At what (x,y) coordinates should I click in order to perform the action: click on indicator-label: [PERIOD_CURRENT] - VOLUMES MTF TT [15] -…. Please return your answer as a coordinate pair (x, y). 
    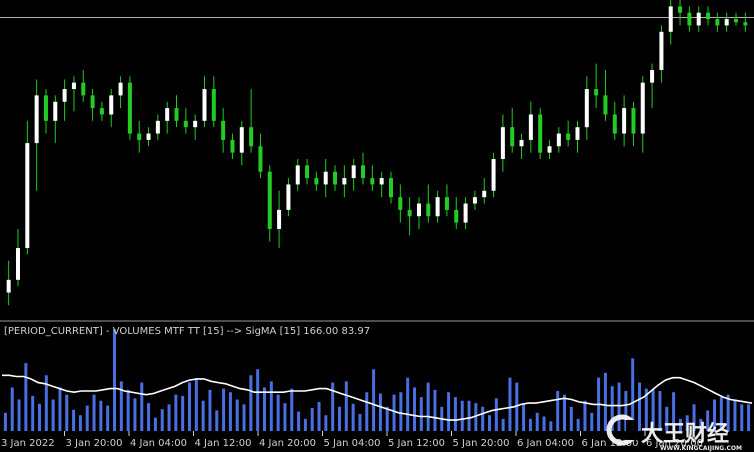
    Looking at the image, I should click on (187, 331).